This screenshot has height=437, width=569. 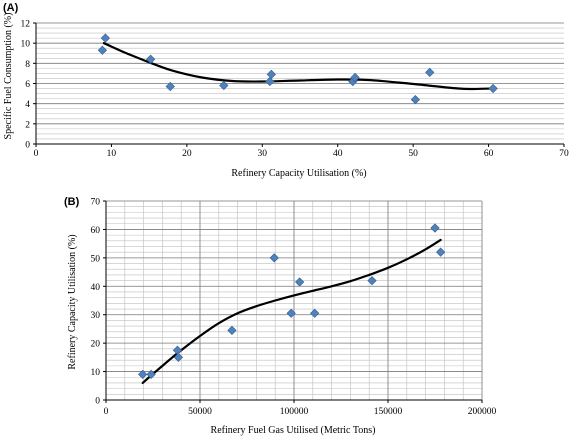 I want to click on panel-b-x-tick-label: 200000, so click(x=482, y=412).